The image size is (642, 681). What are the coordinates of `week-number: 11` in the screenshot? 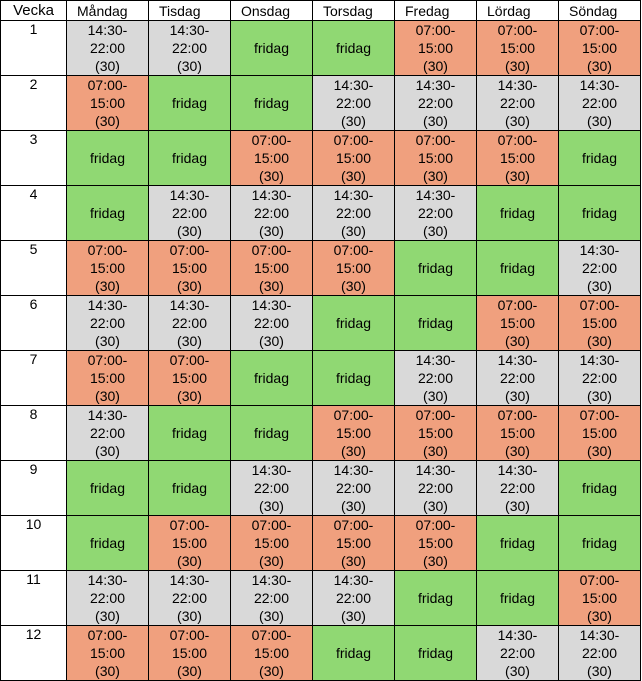 It's located at (33, 598).